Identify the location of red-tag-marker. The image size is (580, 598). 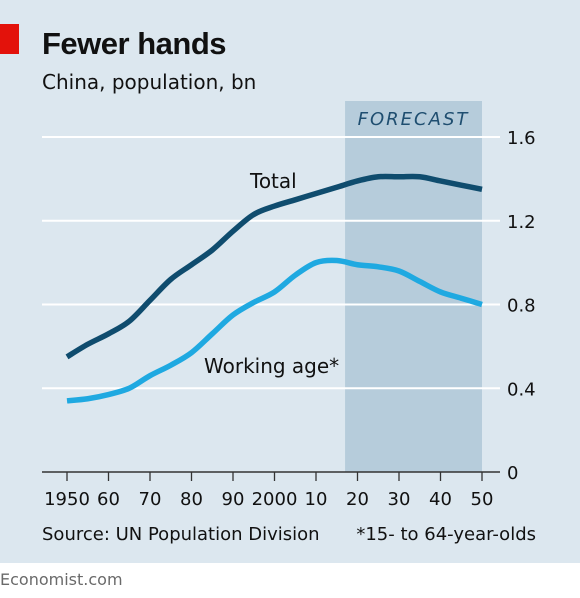
(9, 39).